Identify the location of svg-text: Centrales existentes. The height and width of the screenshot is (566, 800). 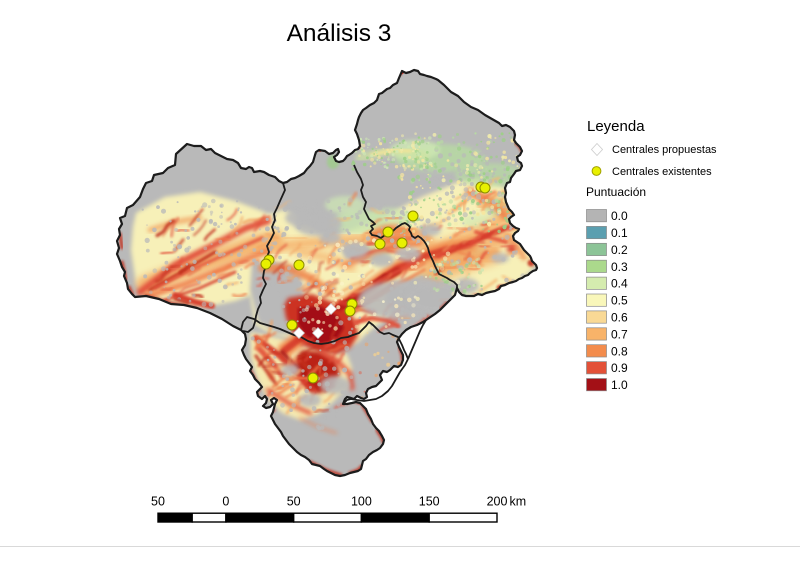
(662, 172).